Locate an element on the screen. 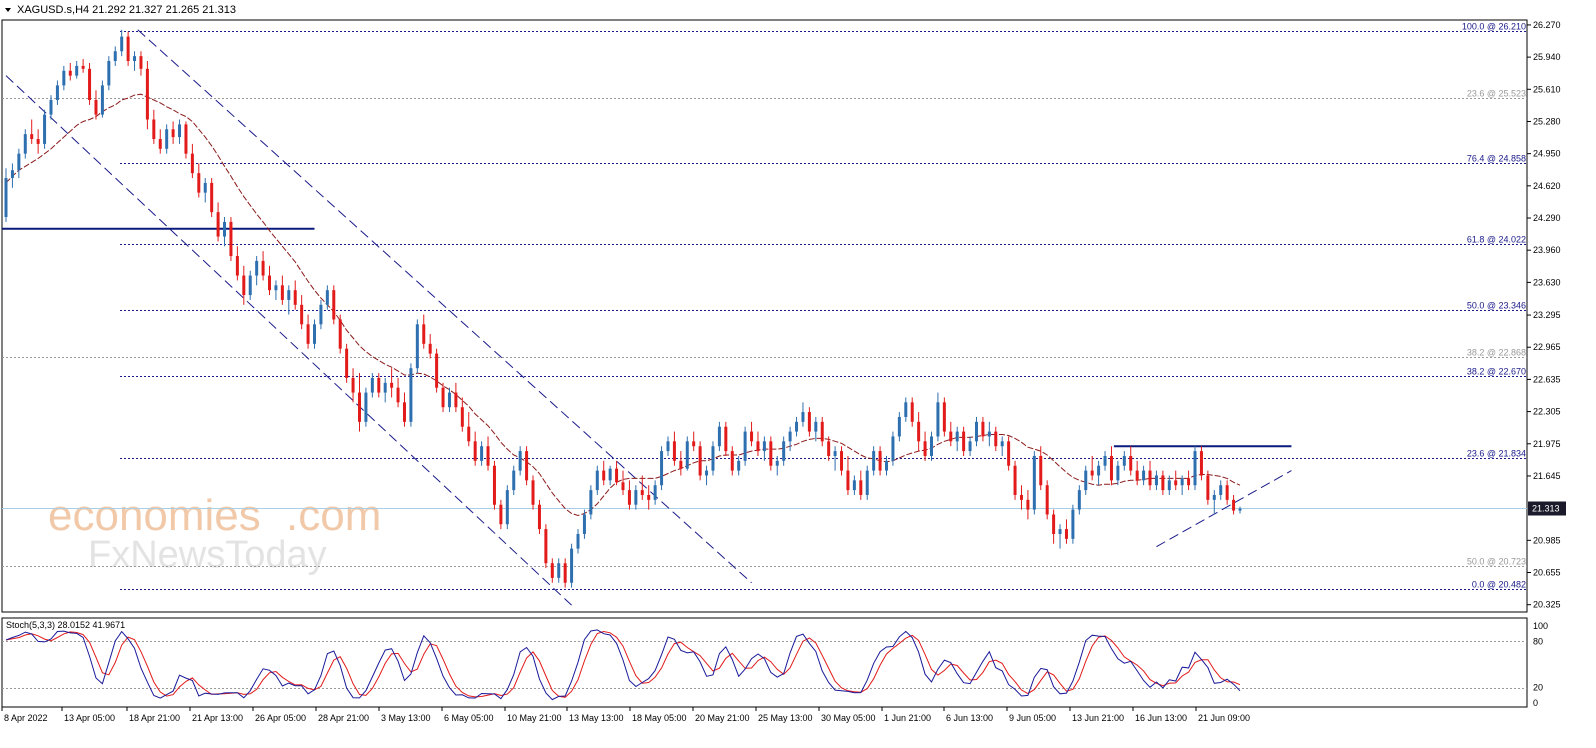  watermark-brand-b: .com is located at coordinates (333, 515).